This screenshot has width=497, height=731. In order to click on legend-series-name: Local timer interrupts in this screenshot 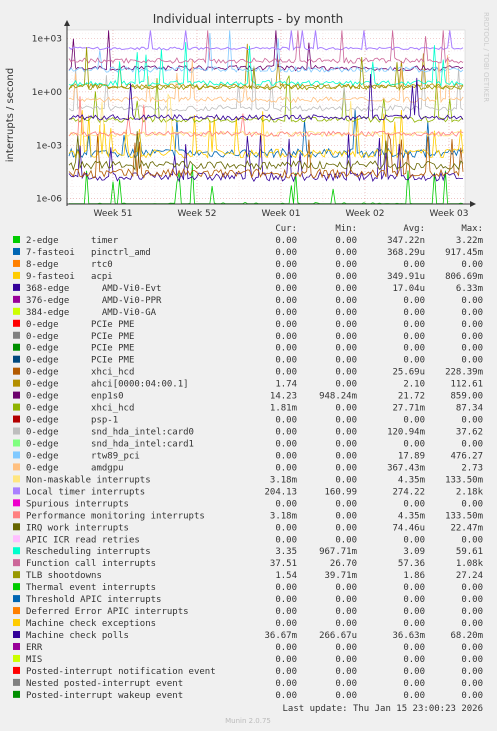, I will do `click(85, 492)`.